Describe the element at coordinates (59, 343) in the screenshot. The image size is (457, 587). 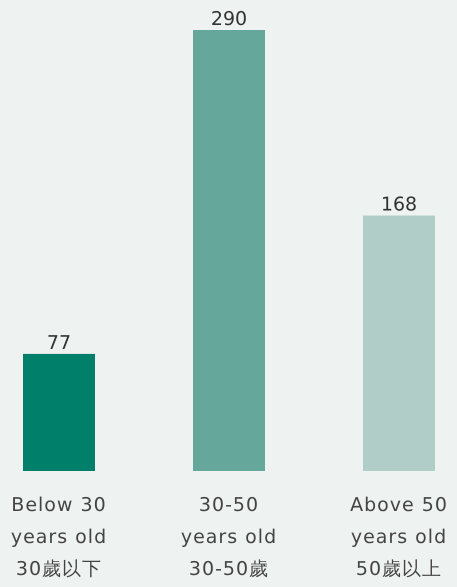
I see `data-label: 77` at that location.